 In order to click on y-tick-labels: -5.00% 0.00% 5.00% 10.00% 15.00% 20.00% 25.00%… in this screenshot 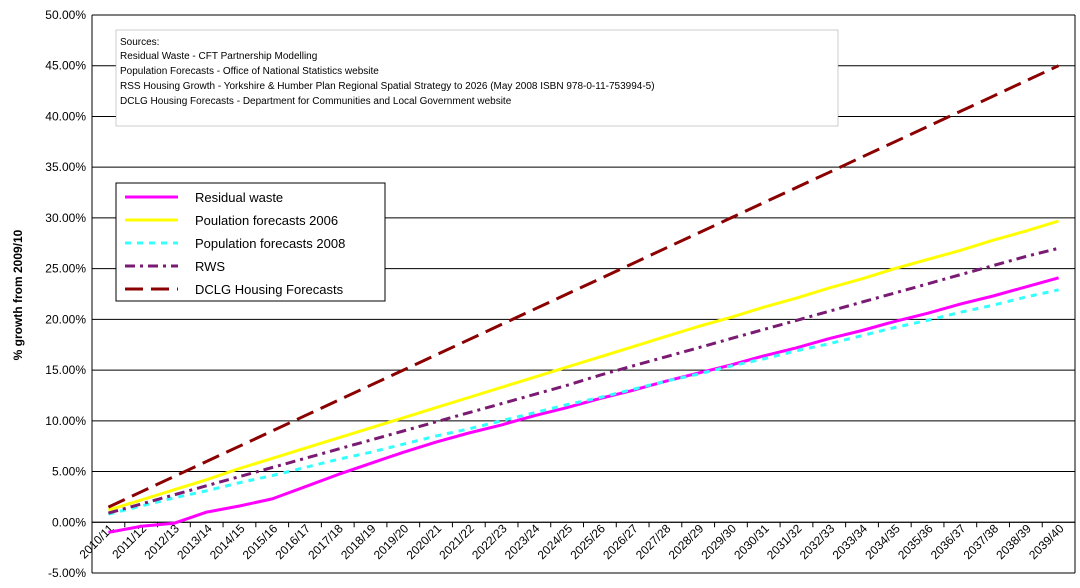, I will do `click(65, 294)`.